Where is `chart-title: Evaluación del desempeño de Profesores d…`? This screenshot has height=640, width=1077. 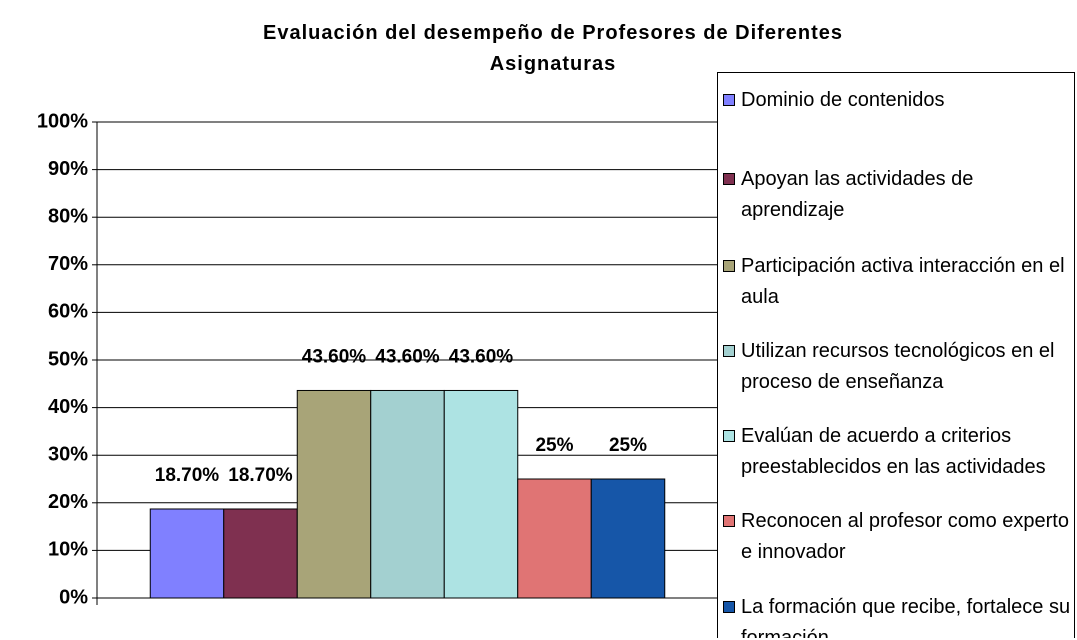
chart-title: Evaluación del desempeño de Profesores d… is located at coordinates (553, 48).